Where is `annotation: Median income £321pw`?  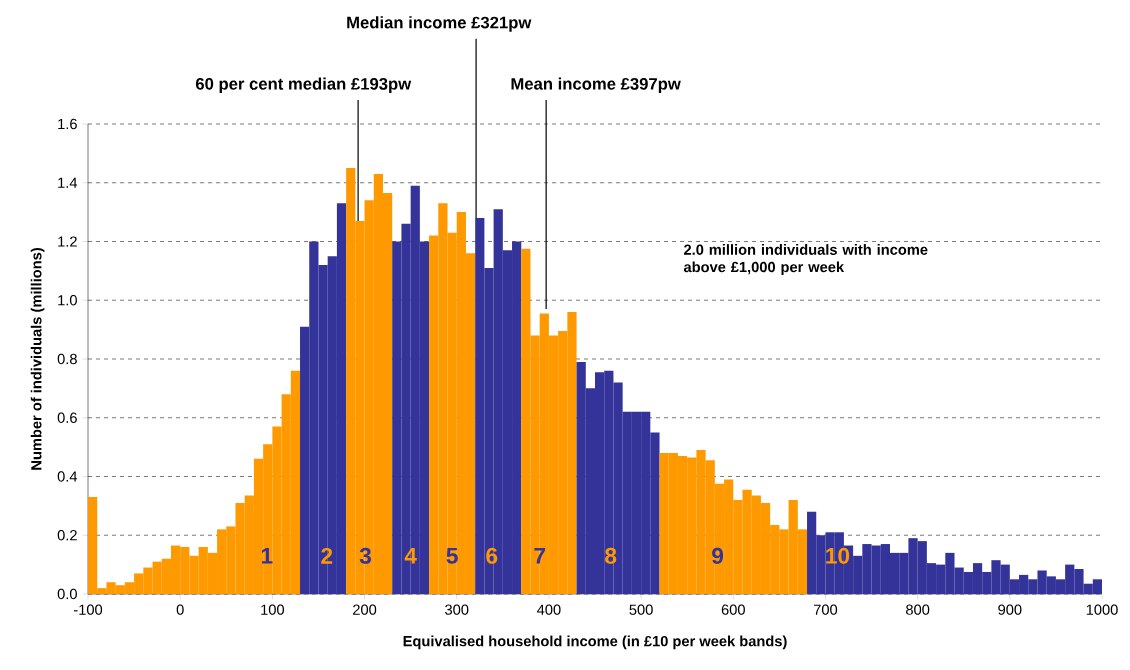 annotation: Median income £321pw is located at coordinates (439, 24).